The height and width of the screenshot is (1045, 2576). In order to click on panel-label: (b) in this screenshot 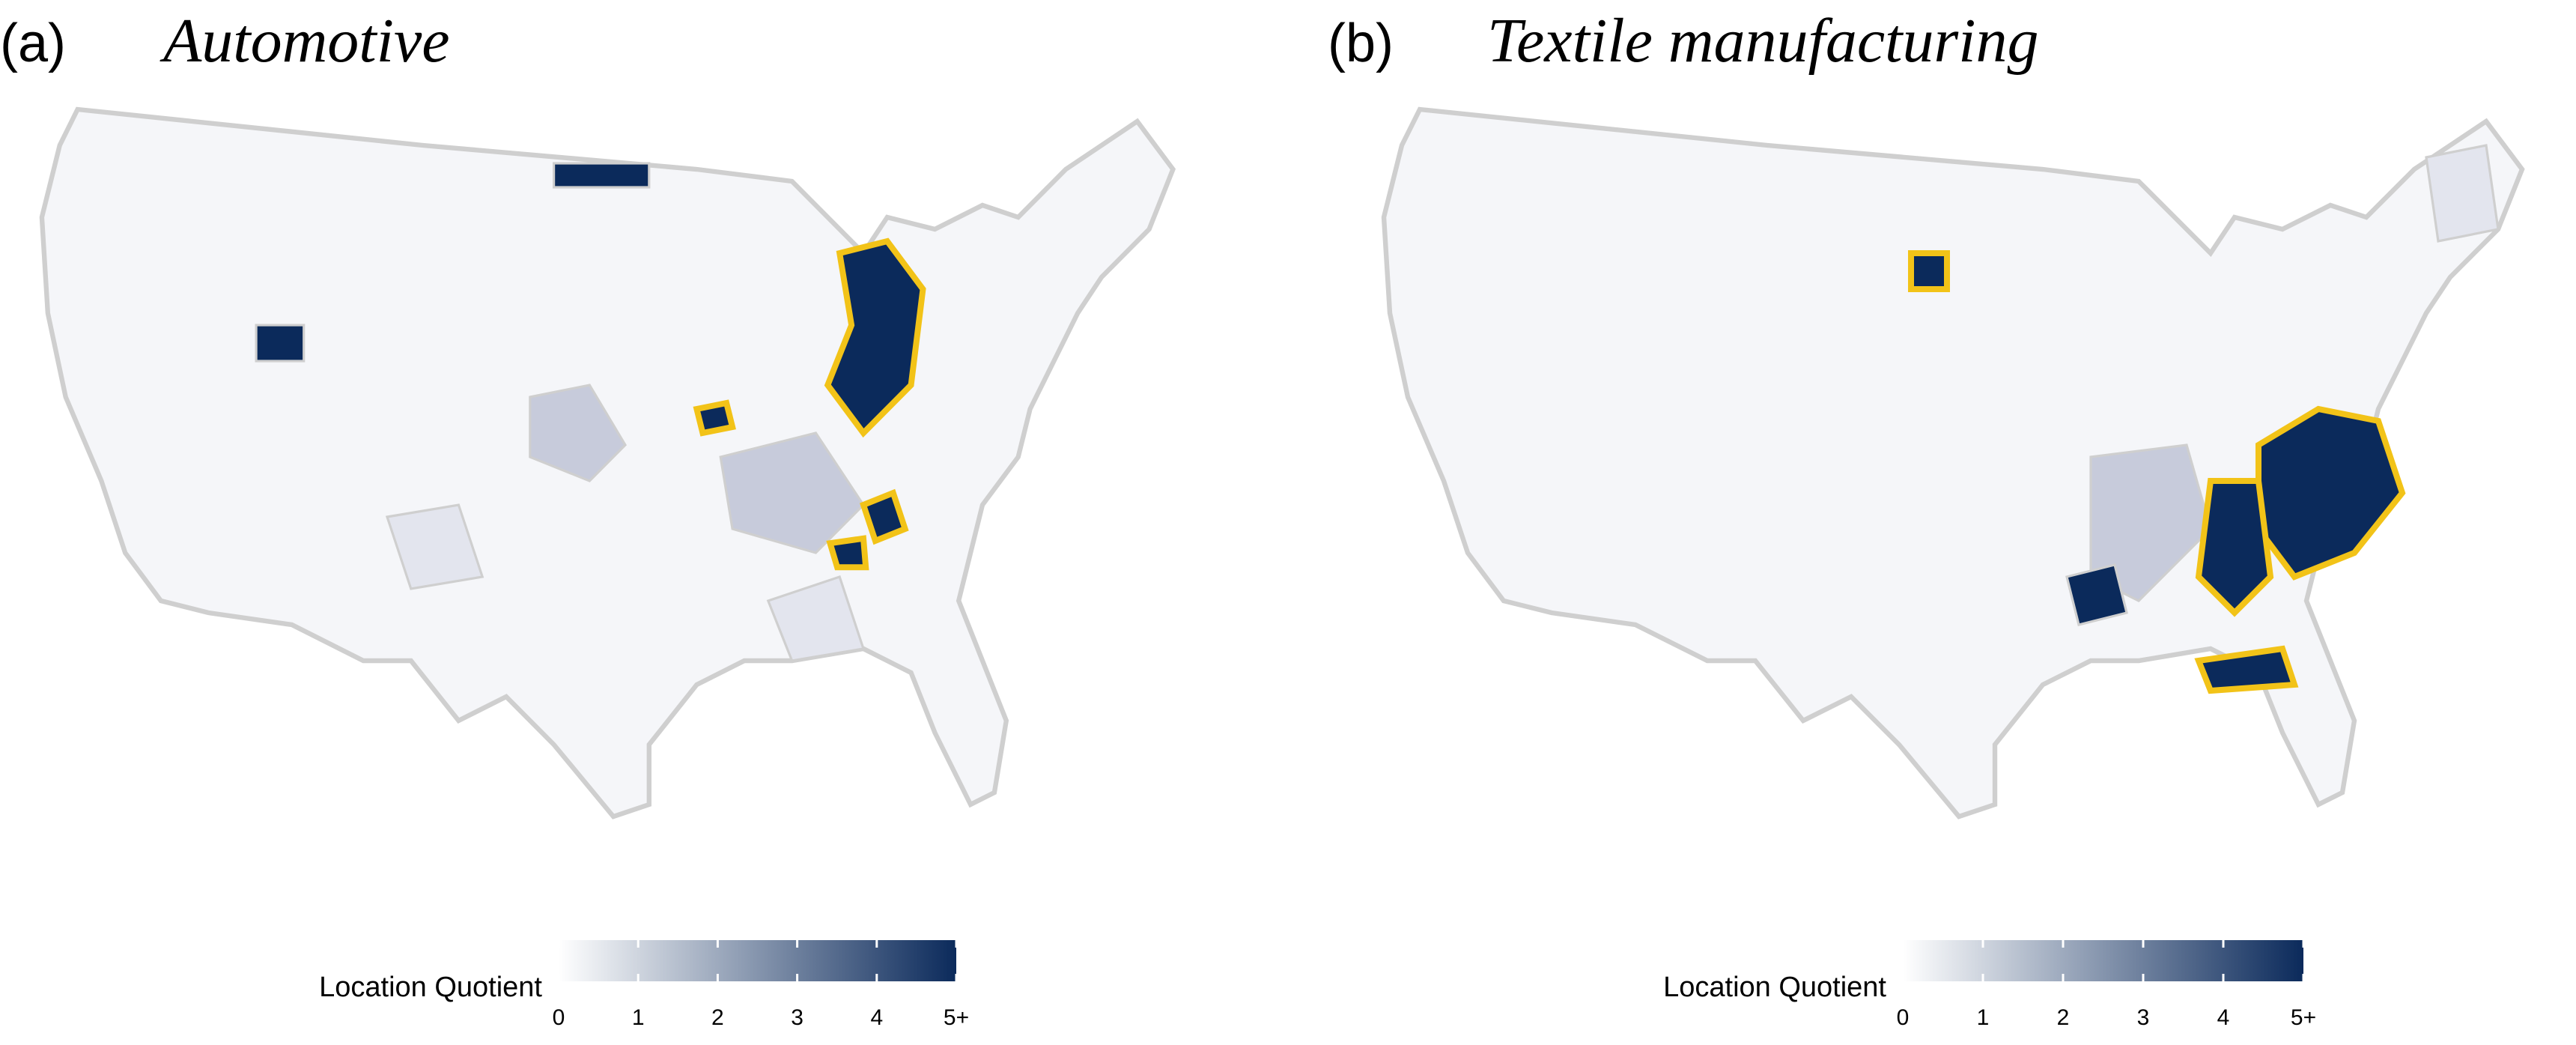, I will do `click(1361, 43)`.